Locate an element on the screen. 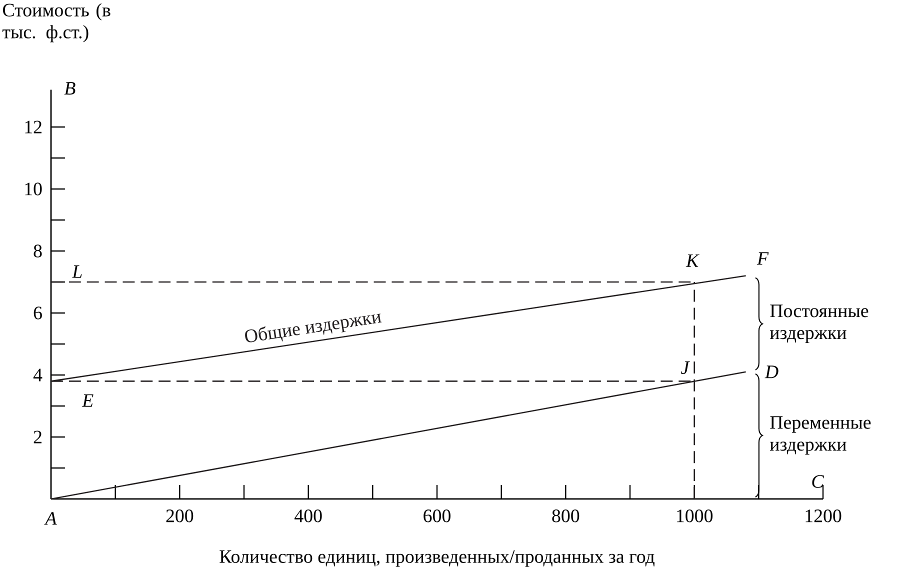 The image size is (921, 573). annotation: B is located at coordinates (70, 88).